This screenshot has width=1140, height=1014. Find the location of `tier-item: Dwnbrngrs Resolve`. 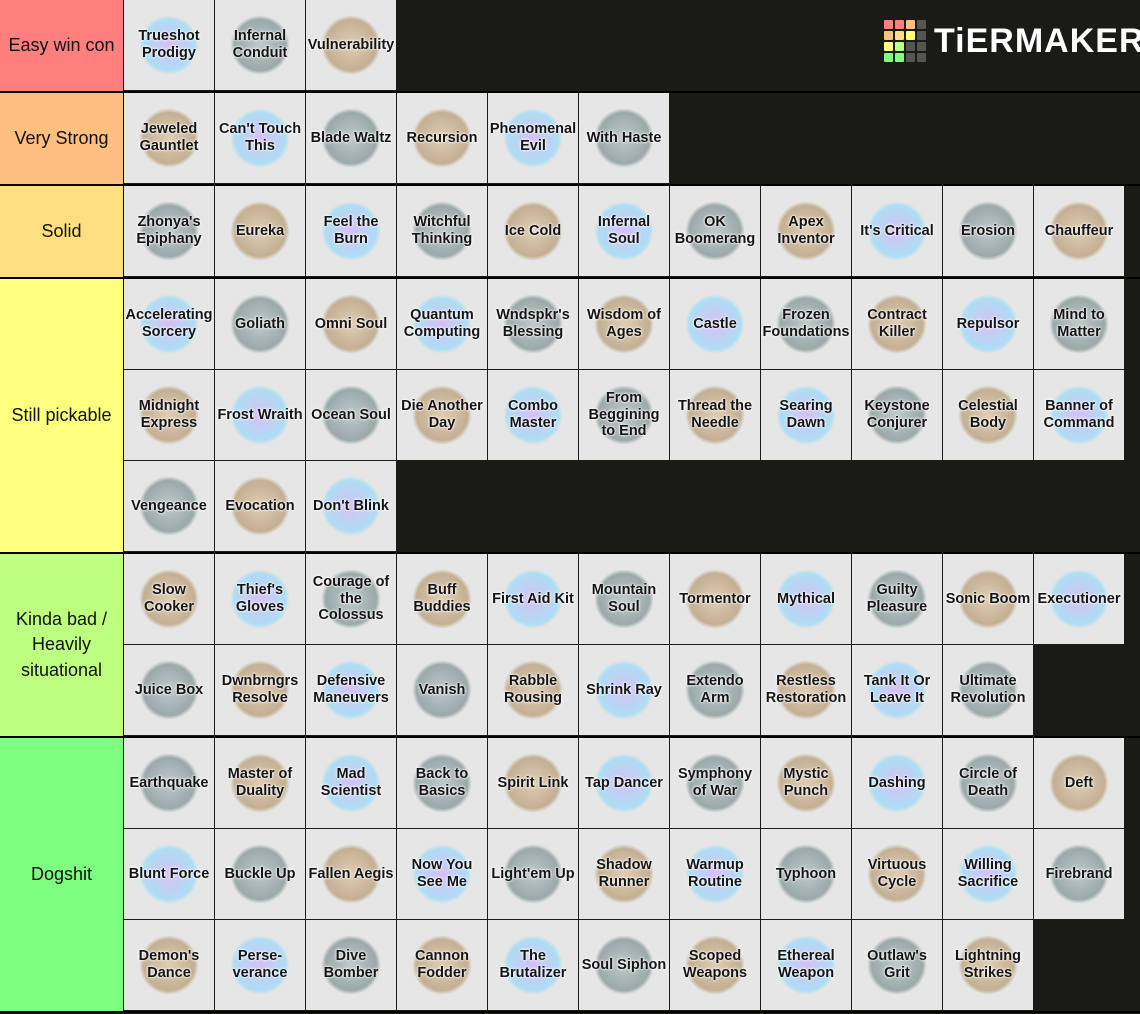

tier-item: Dwnbrngrs Resolve is located at coordinates (260, 690).